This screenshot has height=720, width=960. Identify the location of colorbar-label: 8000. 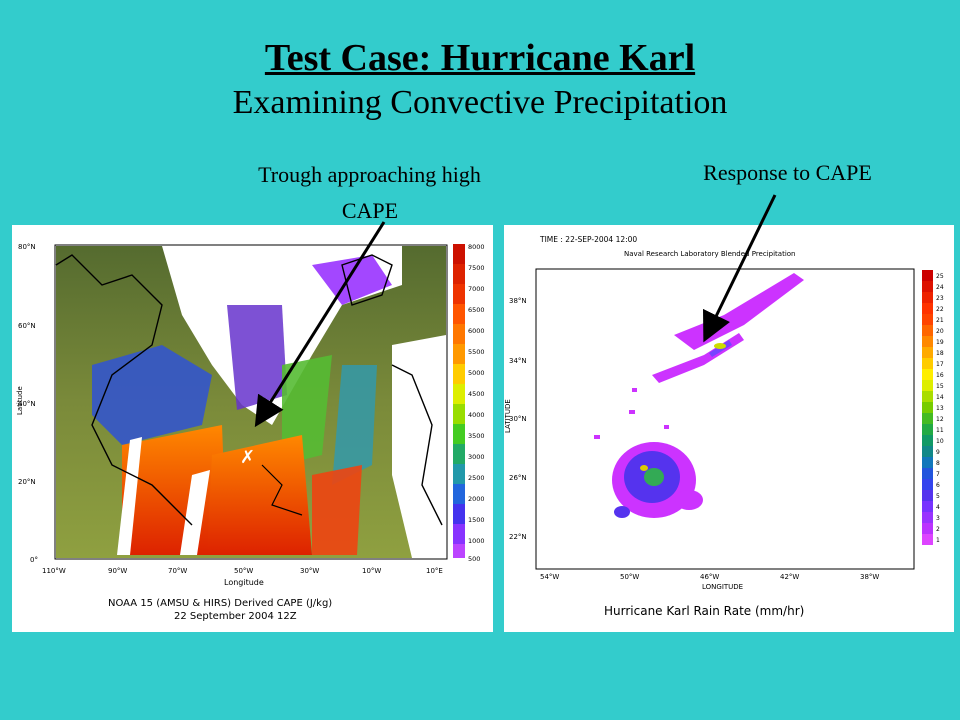
(476, 247).